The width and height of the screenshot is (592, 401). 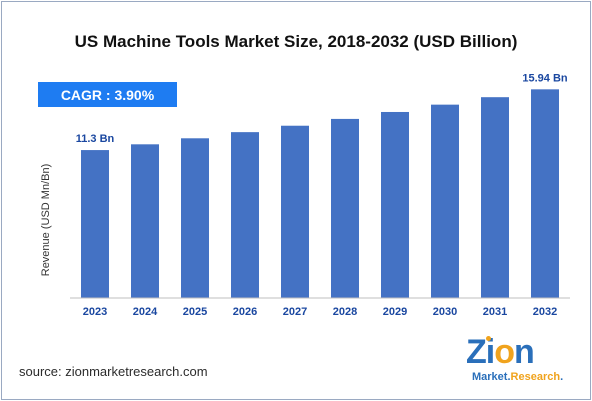 What do you see at coordinates (113, 371) in the screenshot?
I see `source-text: source: zionmarketresearch.com` at bounding box center [113, 371].